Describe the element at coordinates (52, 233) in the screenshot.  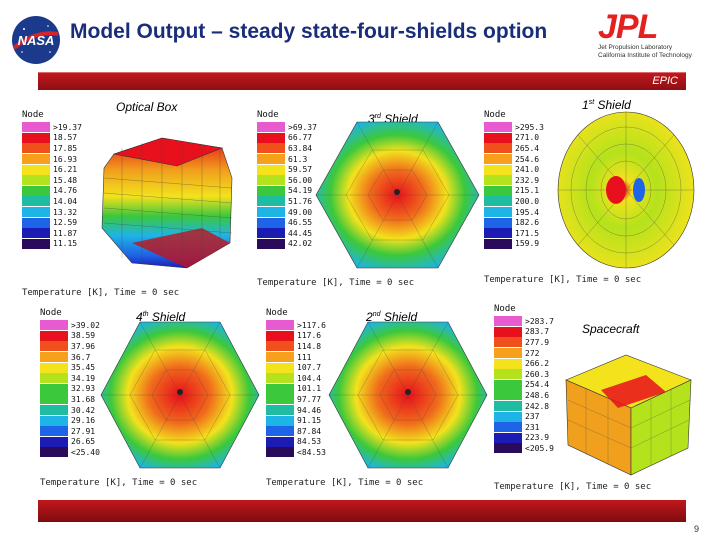
I see `legend-row: 11.87` at that location.